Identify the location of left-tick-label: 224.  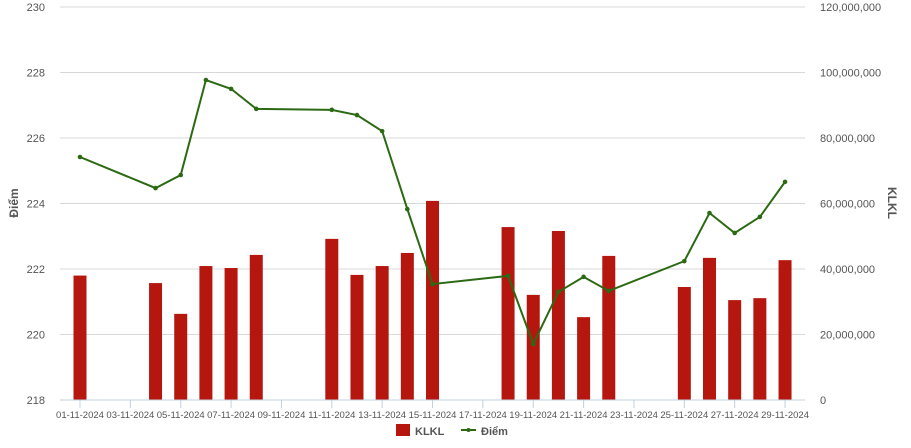
(36, 205).